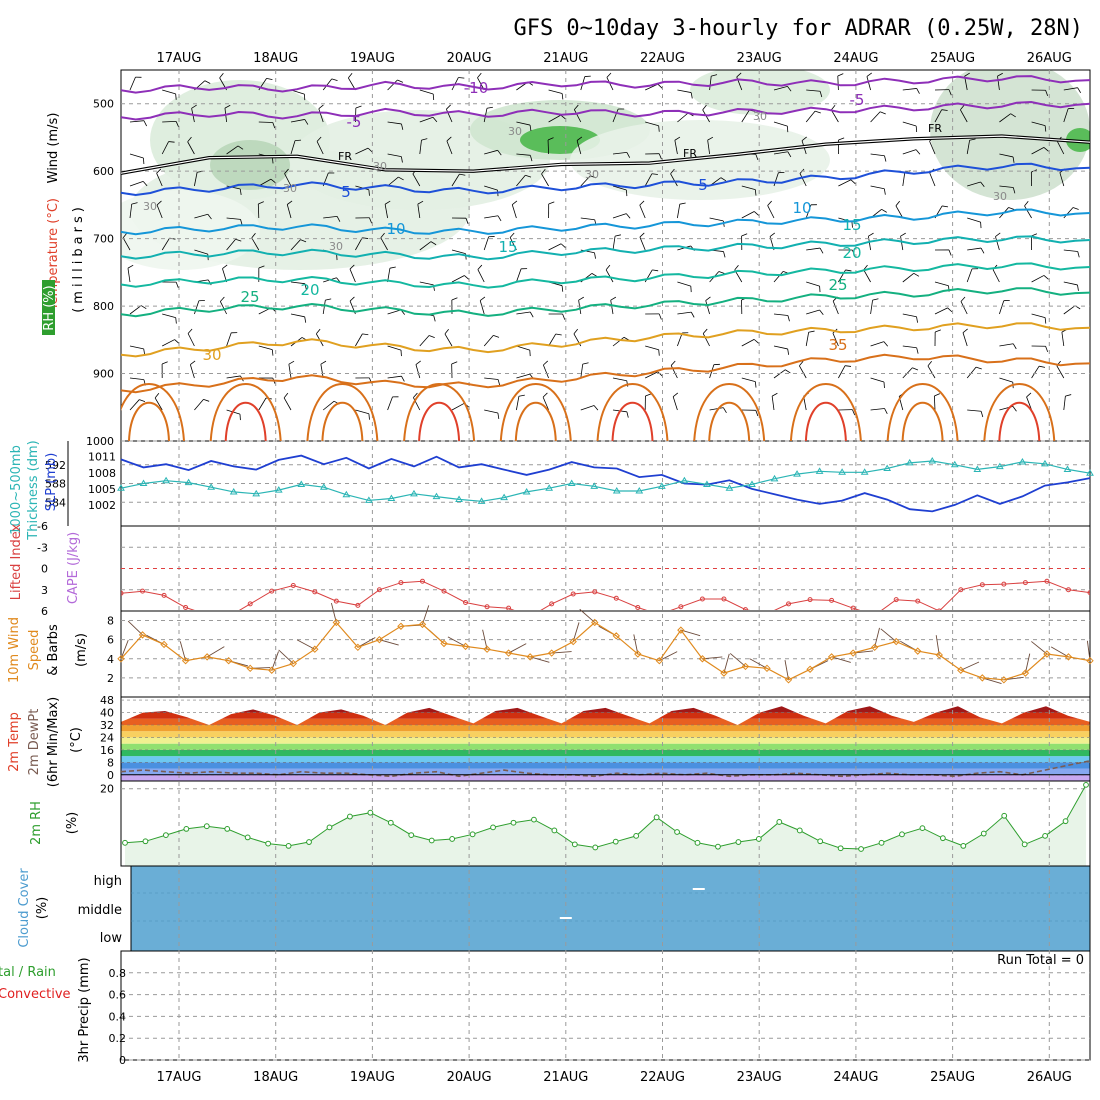  Describe the element at coordinates (36, 823) in the screenshot. I see `rh2m-label-1: 2m RH` at that location.